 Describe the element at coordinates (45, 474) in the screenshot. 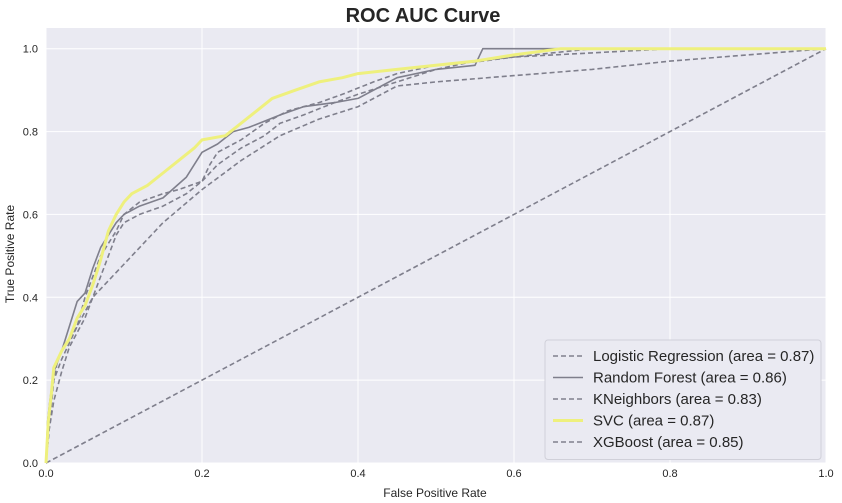

I see `x-tick-label: 0.0` at that location.